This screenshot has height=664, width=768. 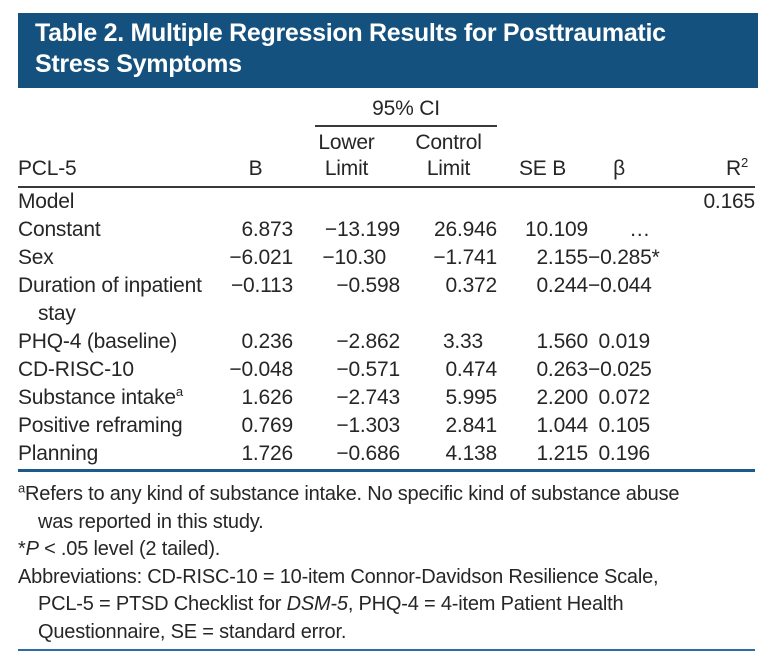 What do you see at coordinates (562, 257) in the screenshot?
I see `cell-se: 2.155` at bounding box center [562, 257].